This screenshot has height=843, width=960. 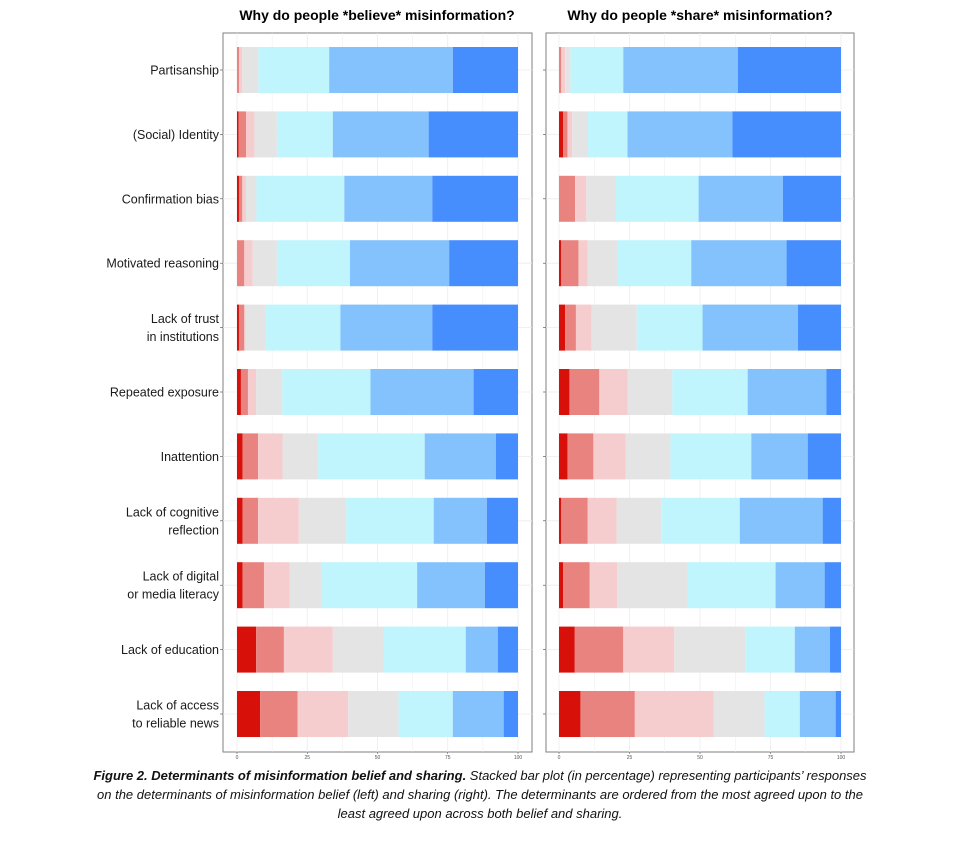 What do you see at coordinates (699, 15) in the screenshot?
I see `chart-title: Why do people *share* misinformation?` at bounding box center [699, 15].